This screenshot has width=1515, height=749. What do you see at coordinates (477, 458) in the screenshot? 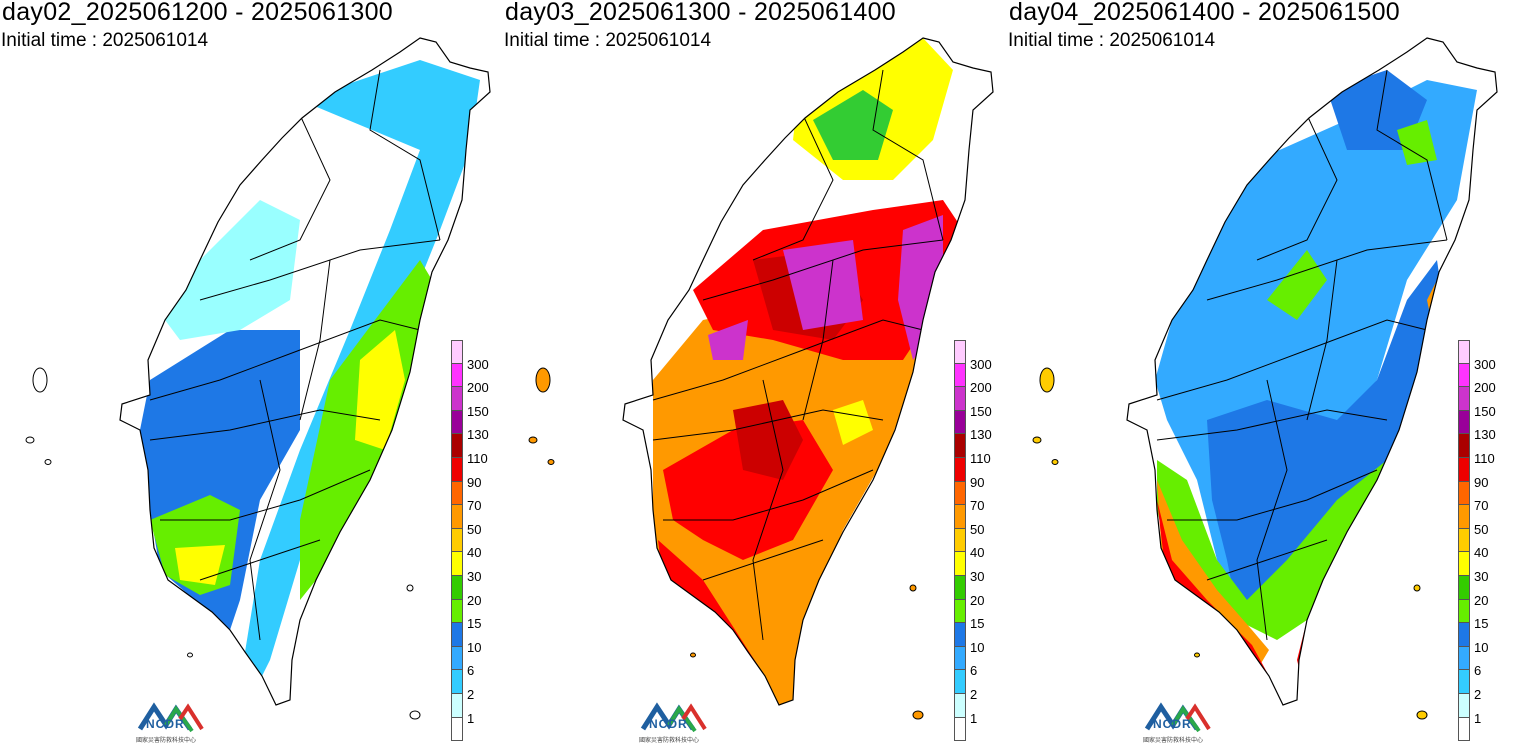
I see `colorbar-level-label: 110` at bounding box center [477, 458].